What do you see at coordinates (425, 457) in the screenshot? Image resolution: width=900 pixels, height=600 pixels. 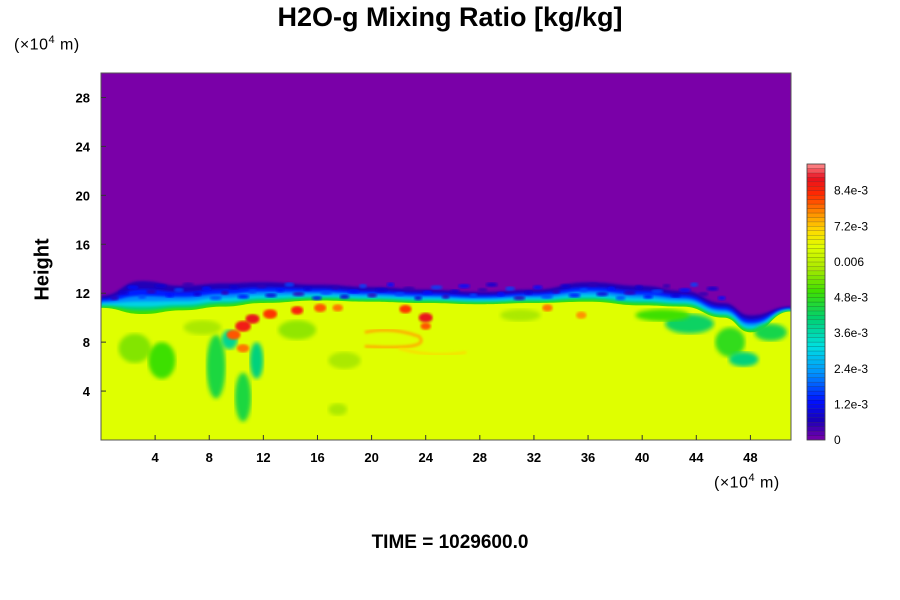 I see `x-tick-label: 24` at bounding box center [425, 457].